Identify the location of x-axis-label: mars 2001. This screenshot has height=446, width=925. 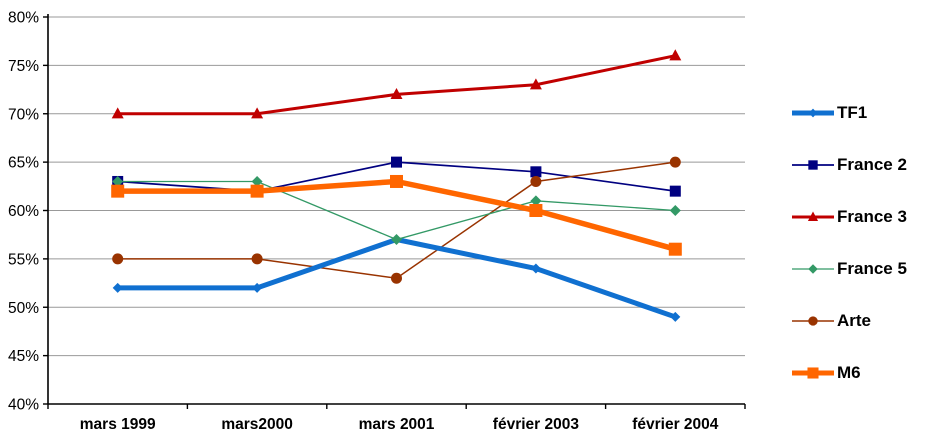
(397, 424).